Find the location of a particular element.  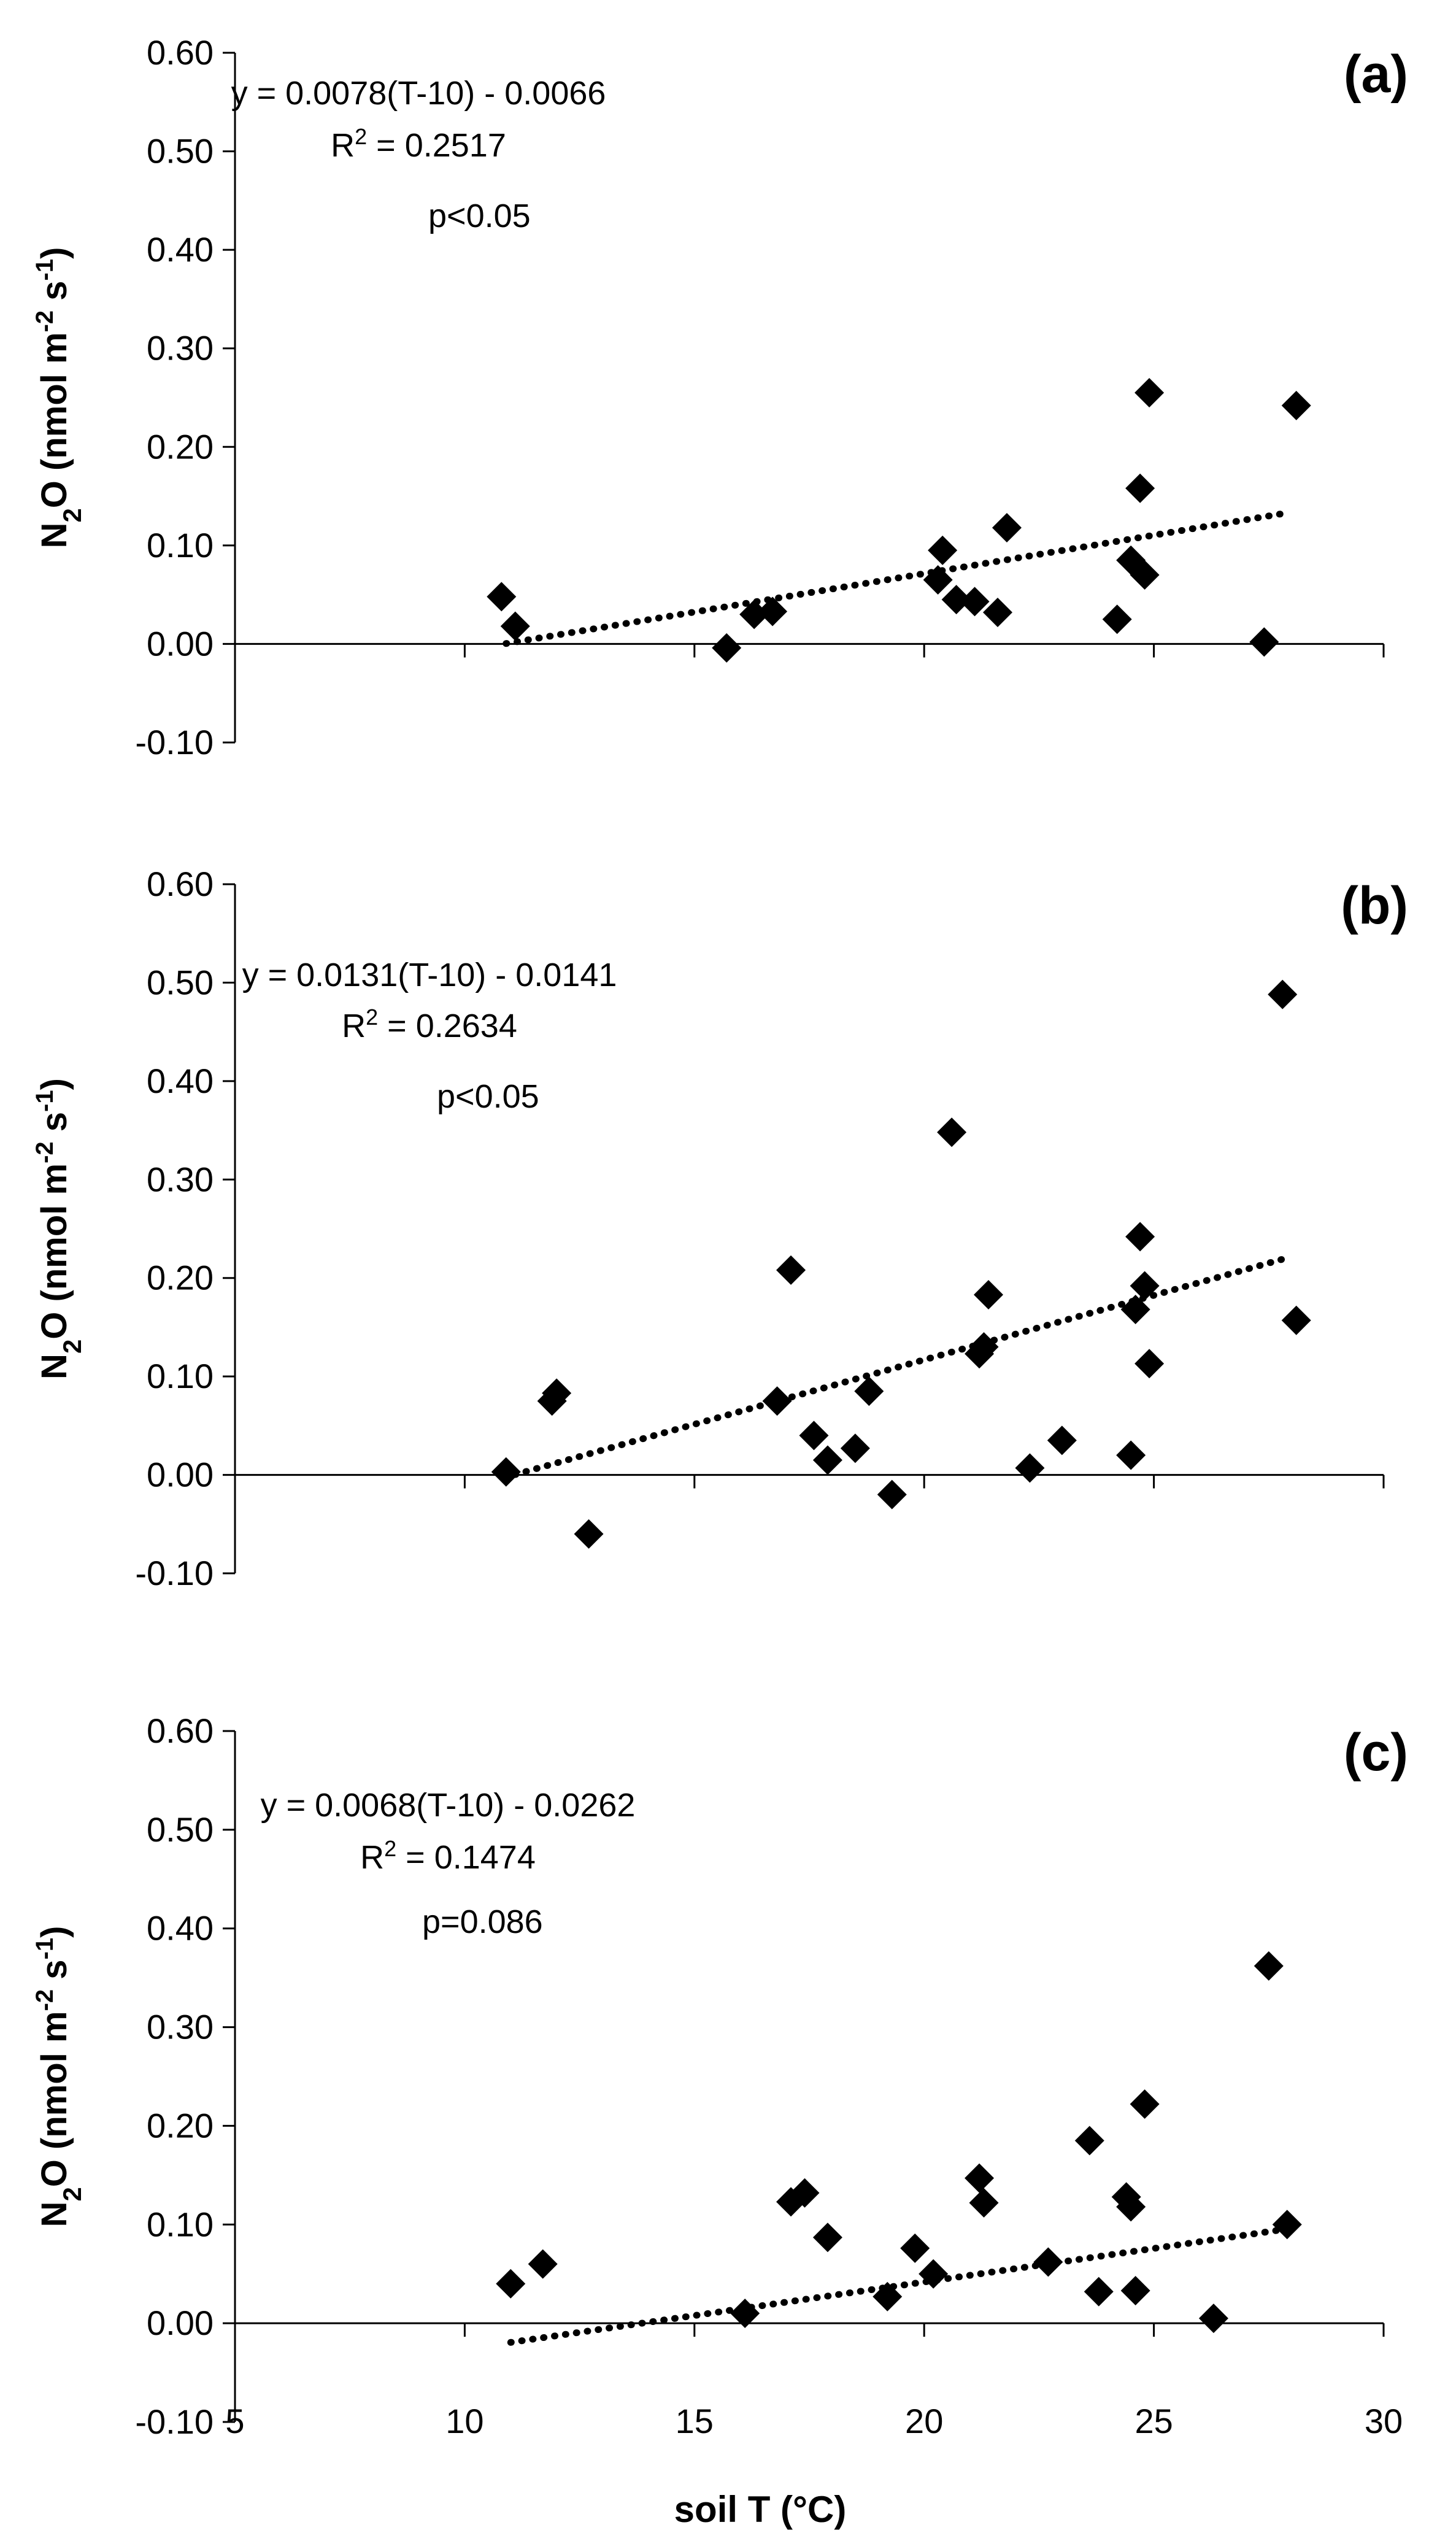

x-tick-label: 20 is located at coordinates (924, 2421).